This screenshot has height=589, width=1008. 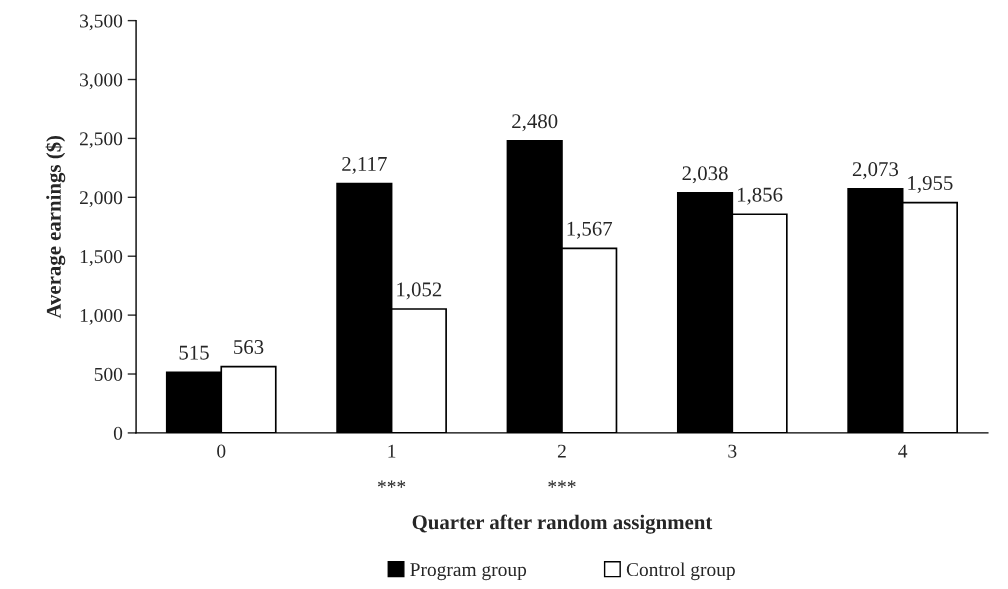 What do you see at coordinates (101, 81) in the screenshot?
I see `y-tick-label: 3,000` at bounding box center [101, 81].